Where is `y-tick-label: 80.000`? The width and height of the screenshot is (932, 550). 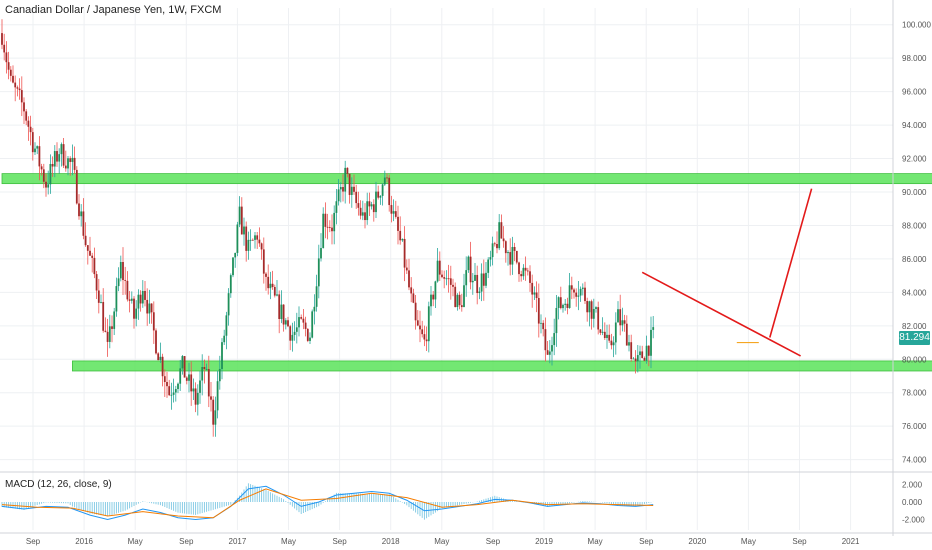
y-tick-label: 80.000 is located at coordinates (914, 359).